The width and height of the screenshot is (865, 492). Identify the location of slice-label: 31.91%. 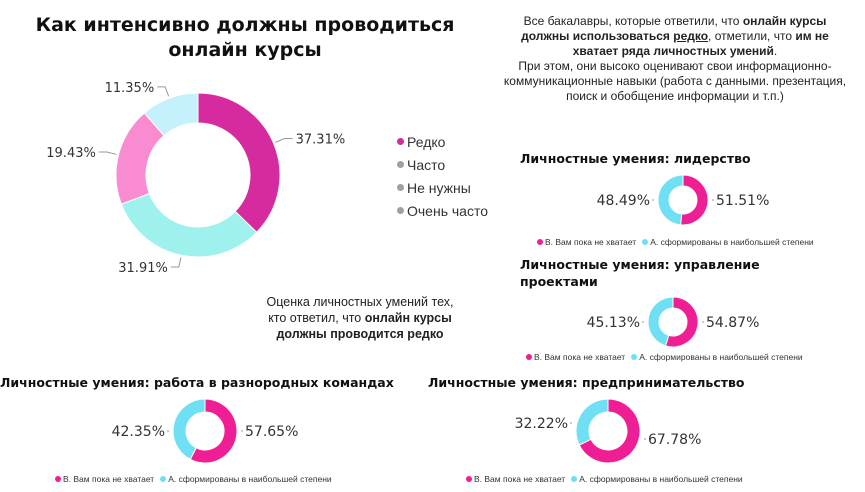
(143, 268).